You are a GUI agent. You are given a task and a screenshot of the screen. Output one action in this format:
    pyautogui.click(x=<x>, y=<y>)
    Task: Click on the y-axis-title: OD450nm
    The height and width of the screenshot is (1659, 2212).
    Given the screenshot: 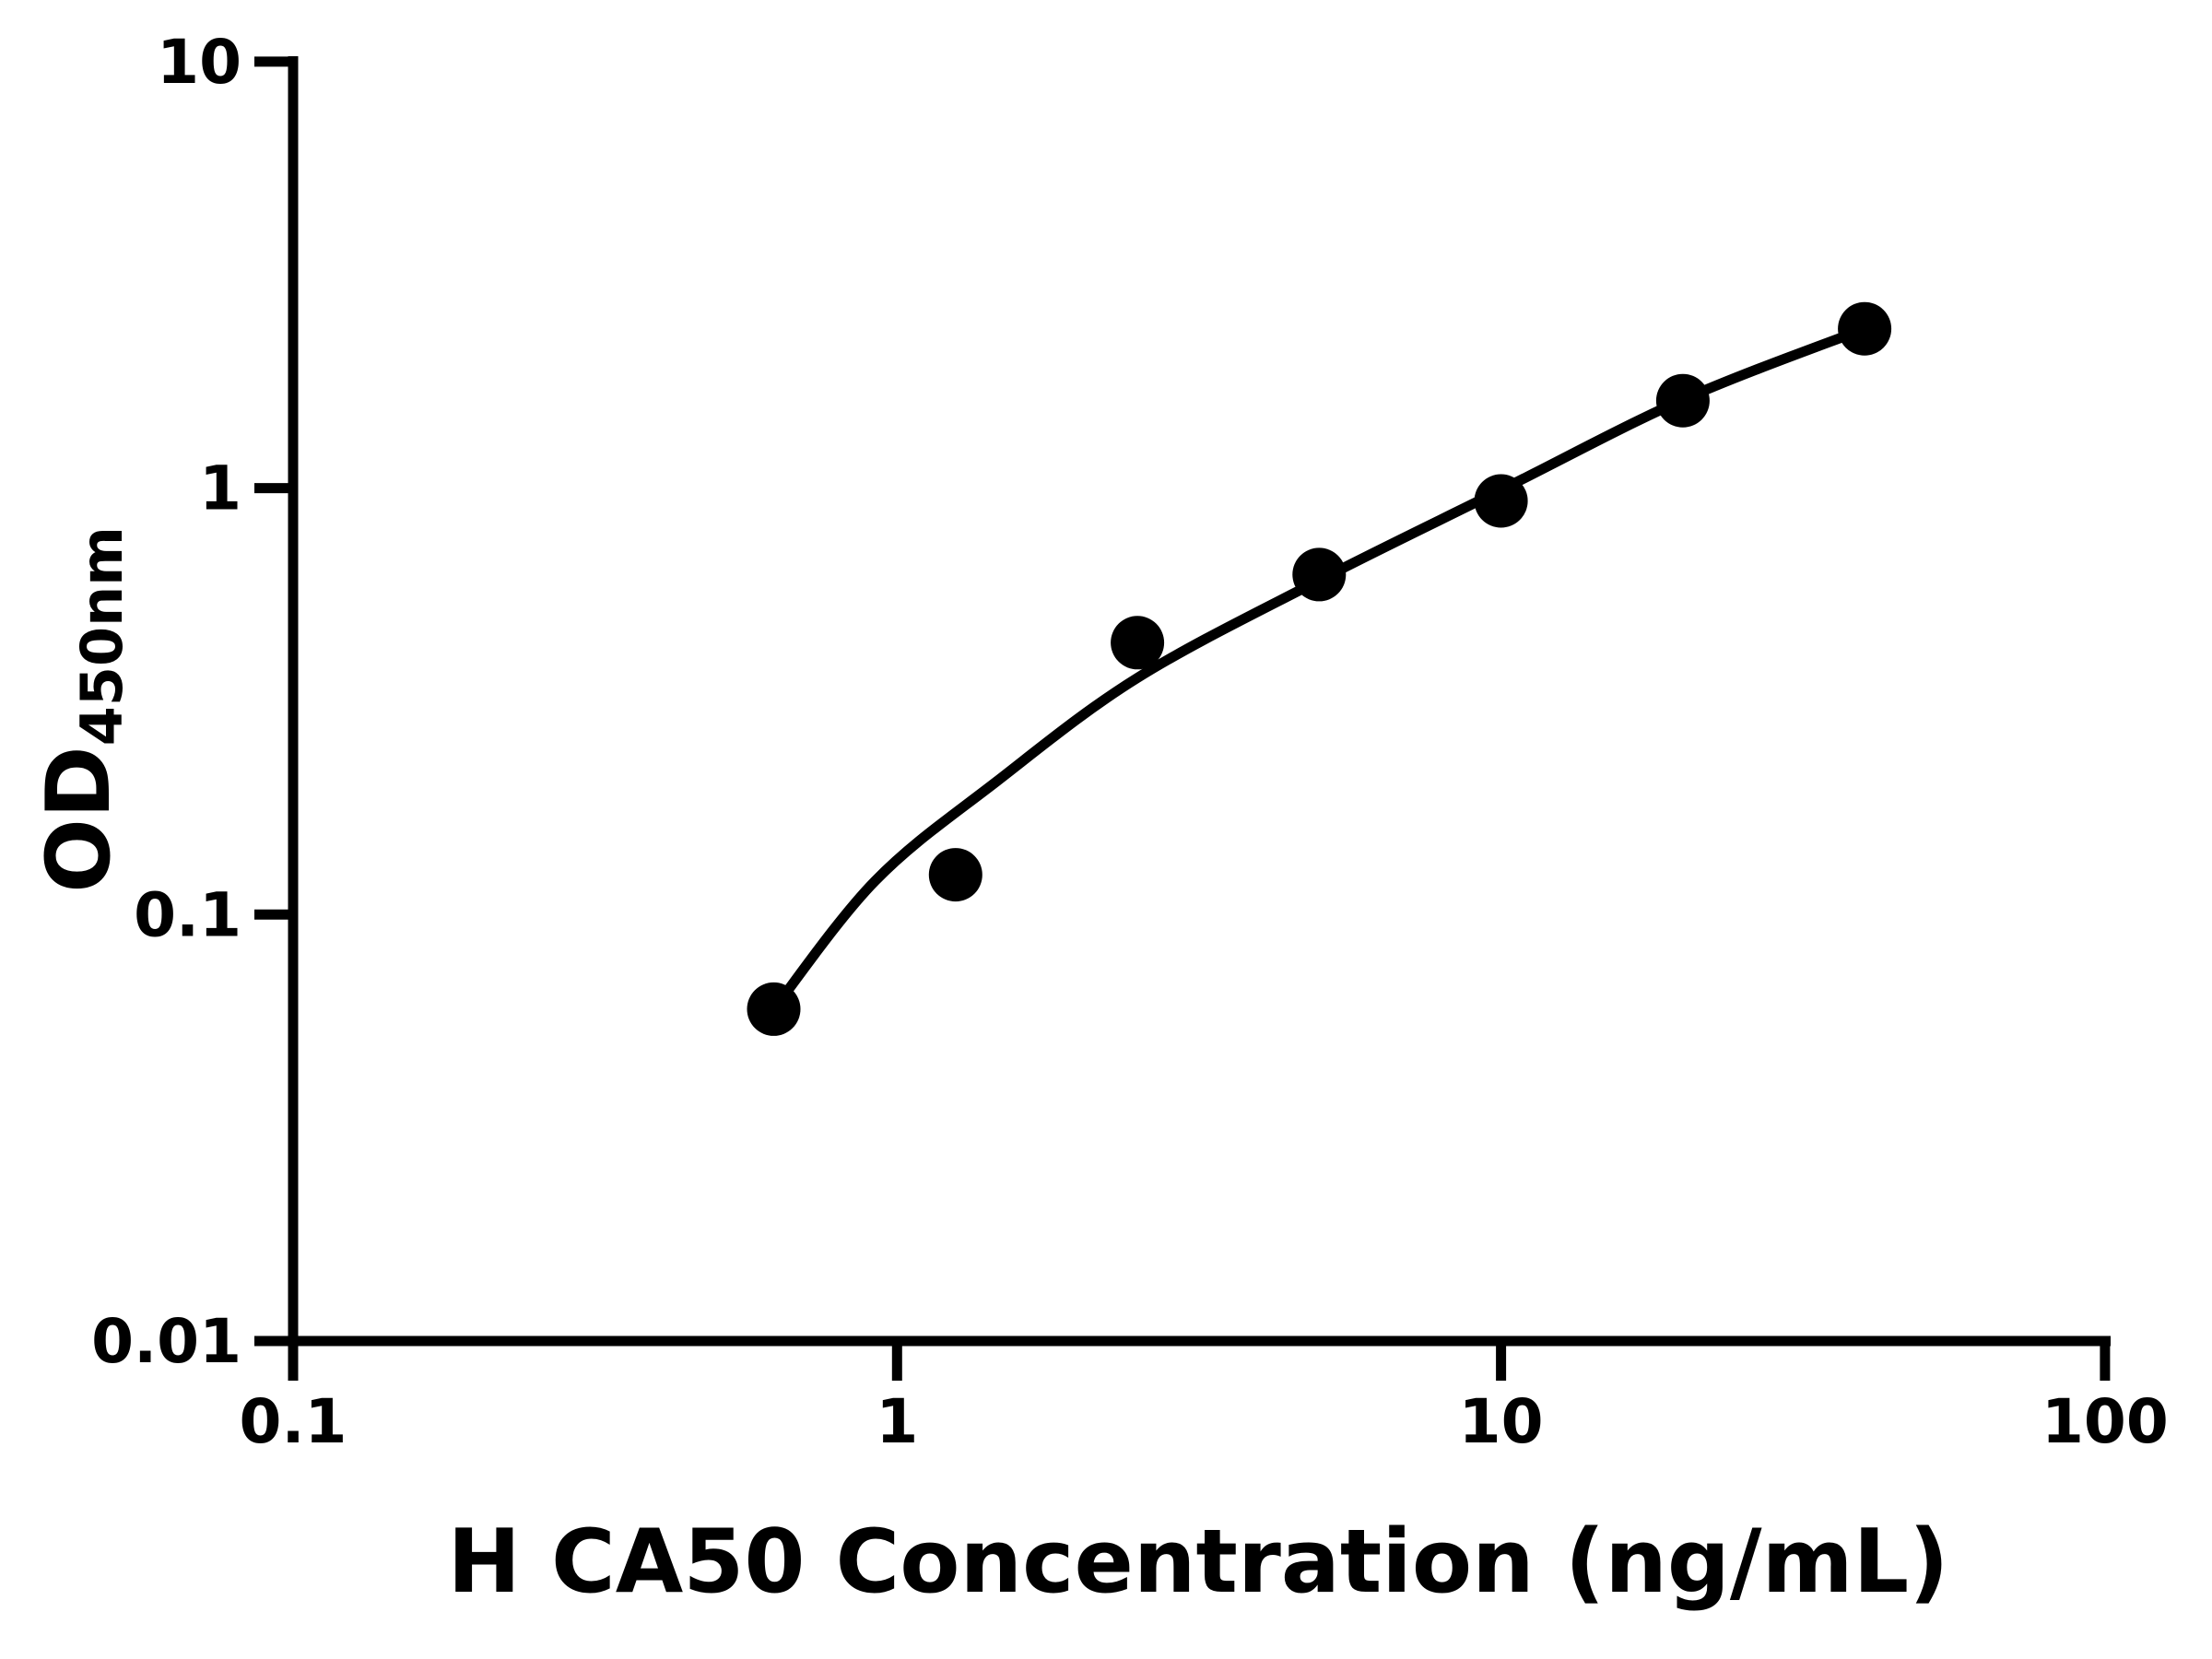 What is the action you would take?
    pyautogui.click(x=82, y=709)
    